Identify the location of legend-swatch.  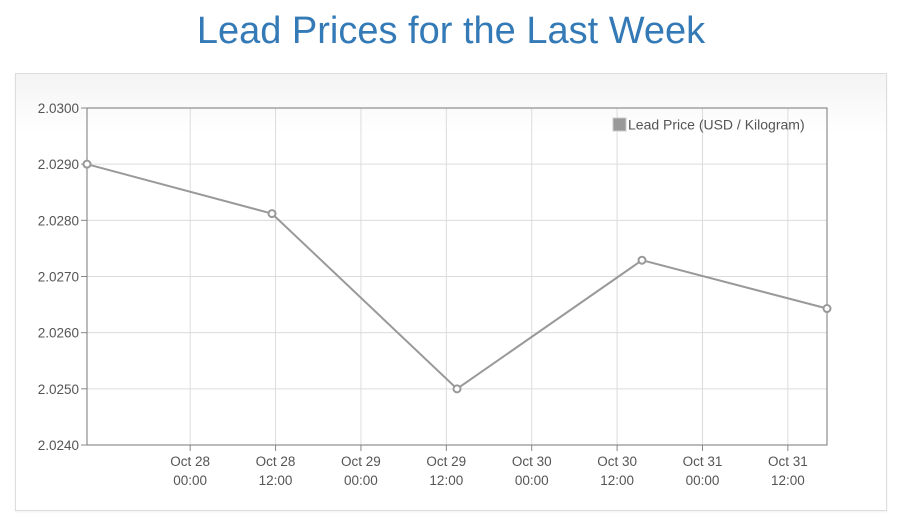
(619, 124).